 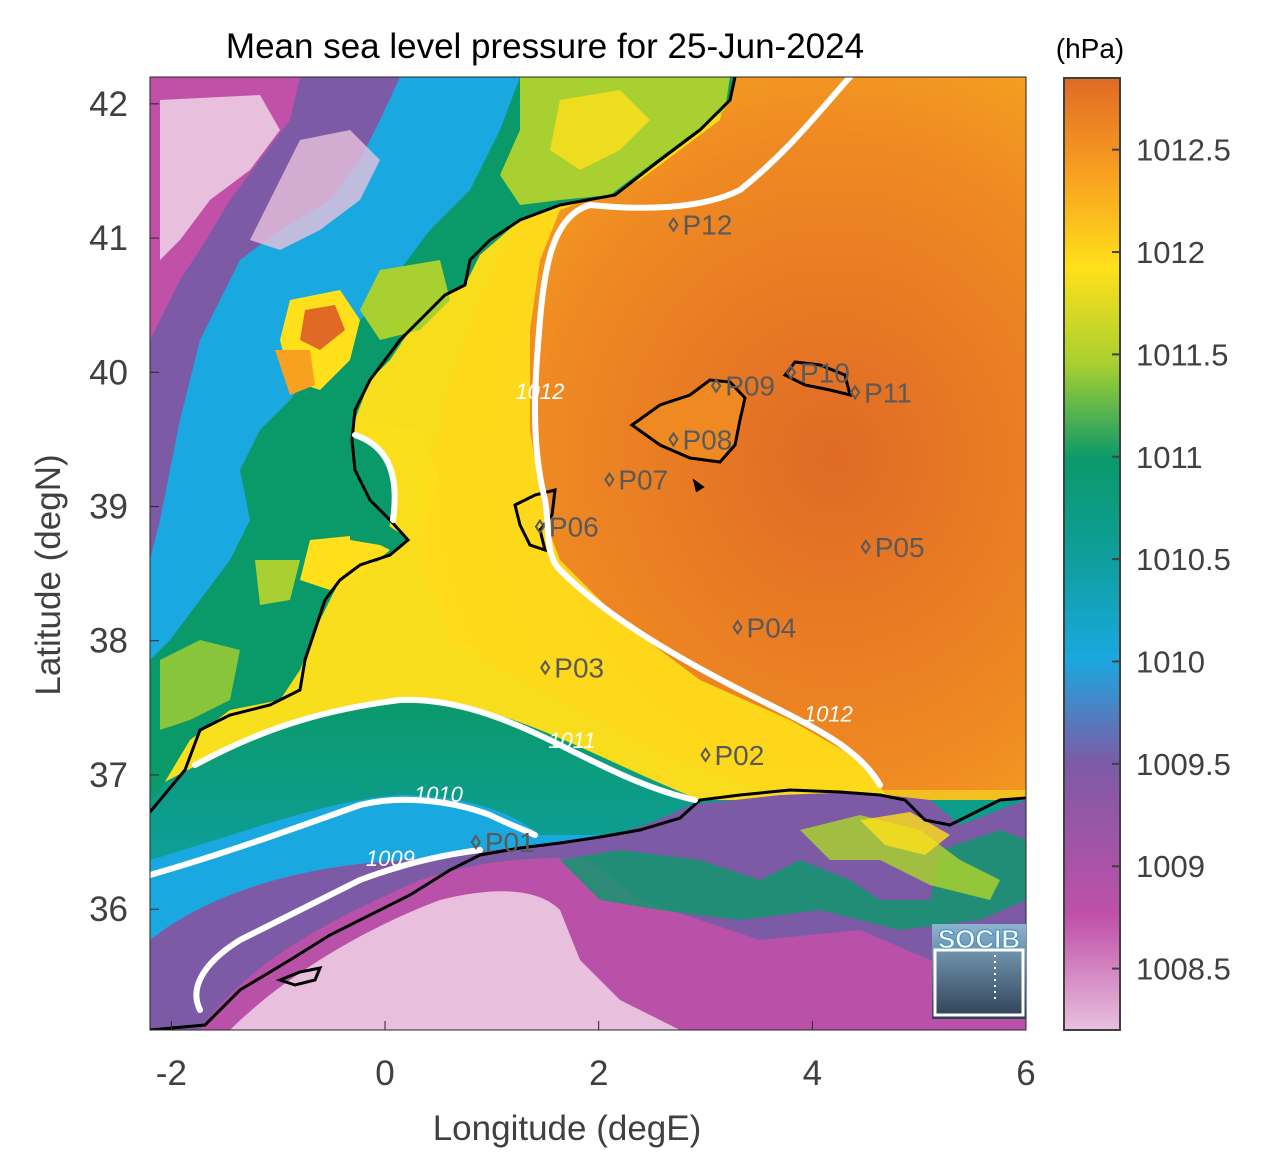 I want to click on x-tick-label: 4, so click(x=812, y=1073).